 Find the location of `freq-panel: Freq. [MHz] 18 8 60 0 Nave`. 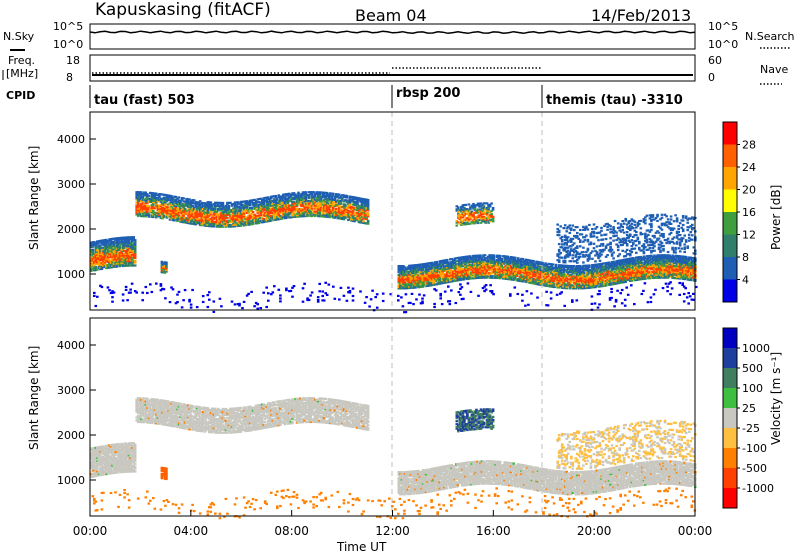

freq-panel: Freq. [MHz] 18 8 60 0 Nave is located at coordinates (395, 69).